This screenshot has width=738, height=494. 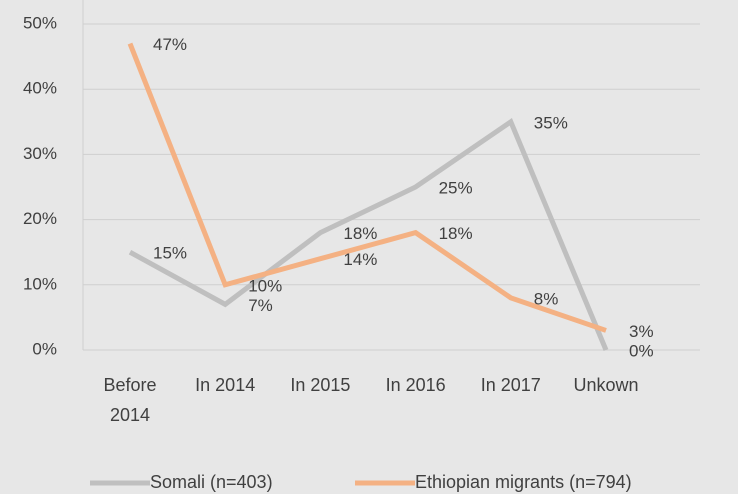 I want to click on data-label: 47%, so click(x=170, y=44).